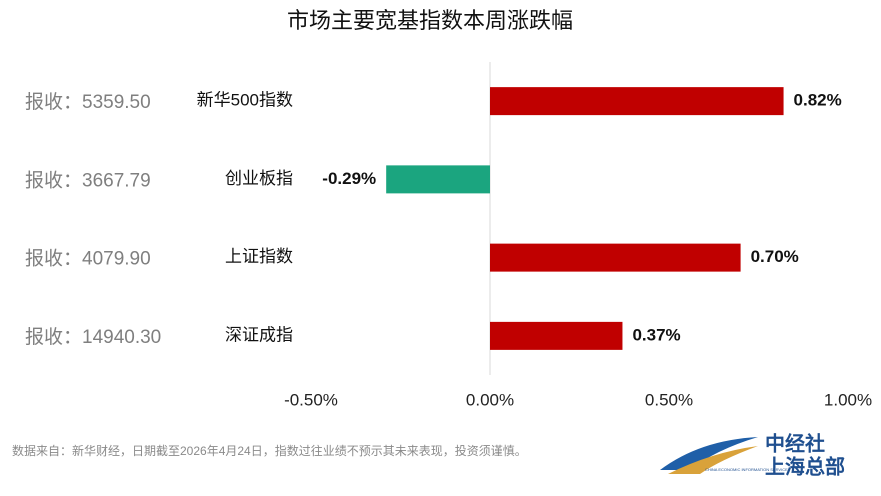 The image size is (881, 496). I want to click on category-label: 新华500指数, so click(245, 100).